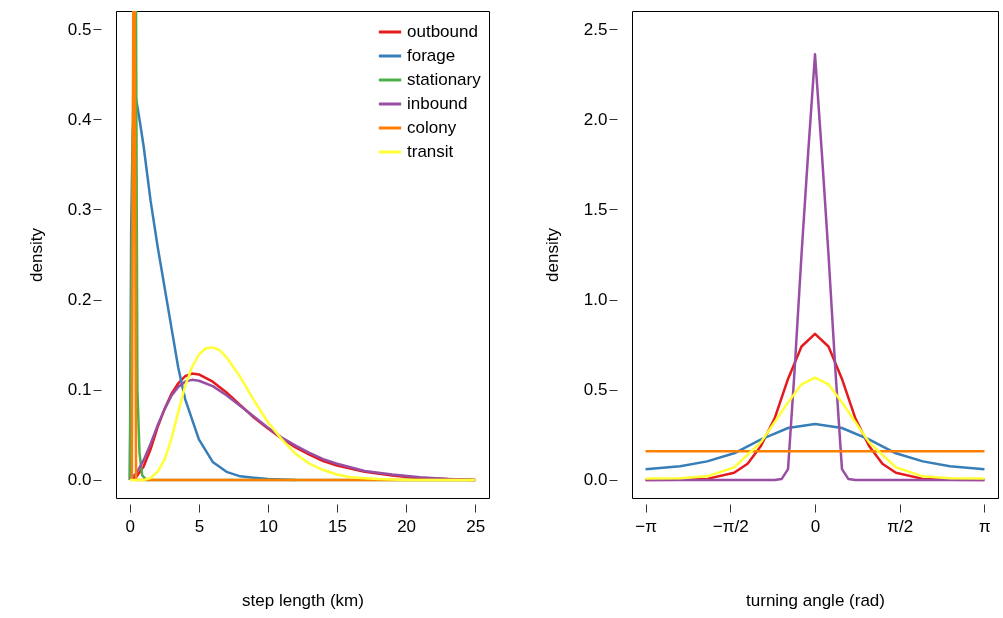 The image size is (1003, 618). What do you see at coordinates (442, 31) in the screenshot?
I see `legend-label: outbound` at bounding box center [442, 31].